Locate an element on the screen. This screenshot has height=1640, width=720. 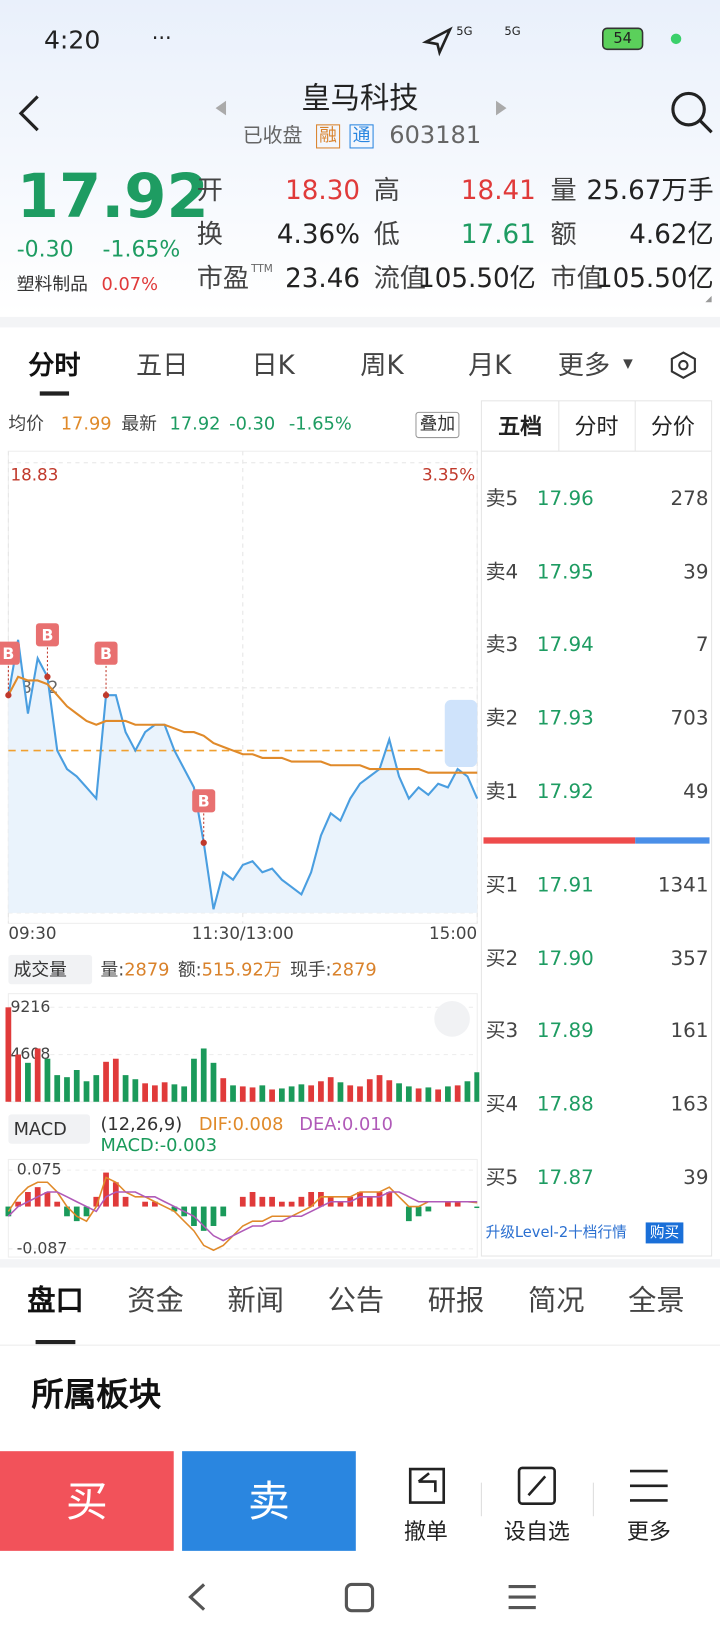
divider is located at coordinates (360, 322).